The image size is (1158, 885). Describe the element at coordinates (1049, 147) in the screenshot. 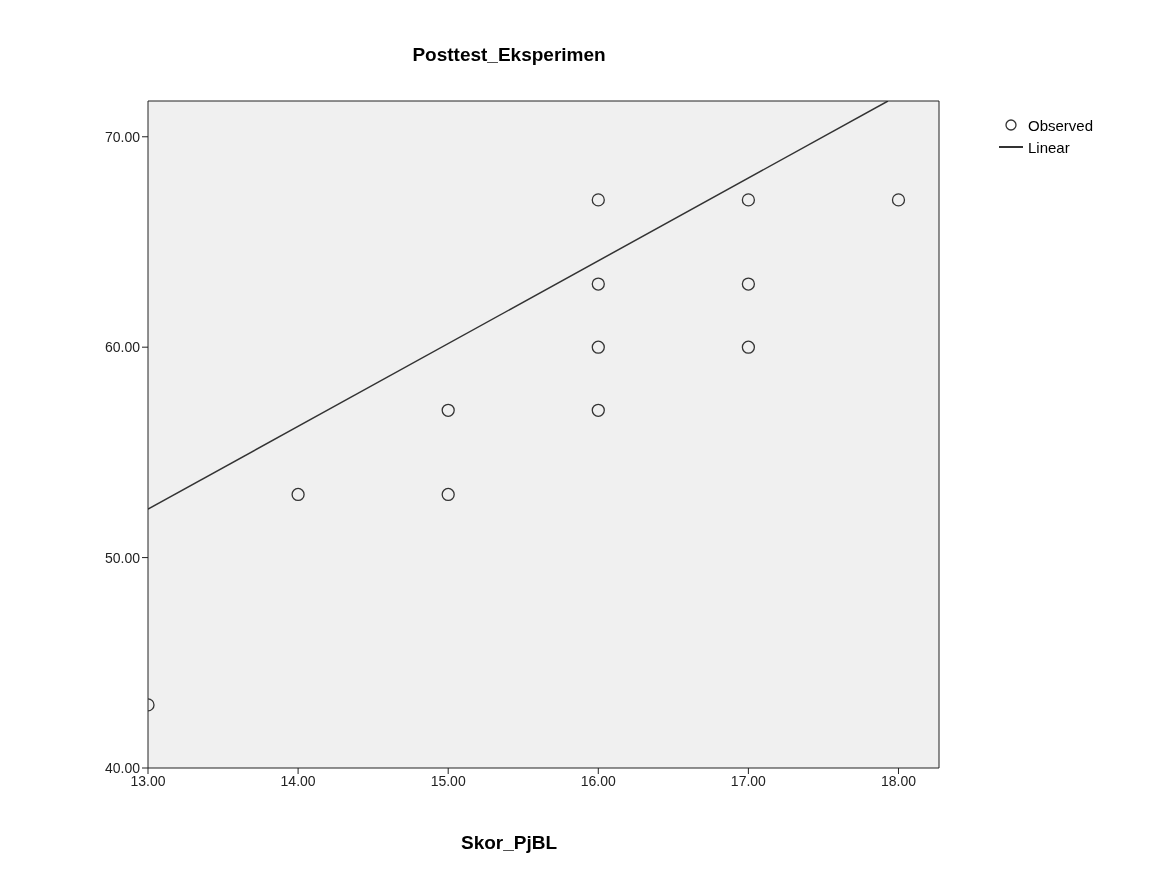

I see `legend-label: Linear` at that location.